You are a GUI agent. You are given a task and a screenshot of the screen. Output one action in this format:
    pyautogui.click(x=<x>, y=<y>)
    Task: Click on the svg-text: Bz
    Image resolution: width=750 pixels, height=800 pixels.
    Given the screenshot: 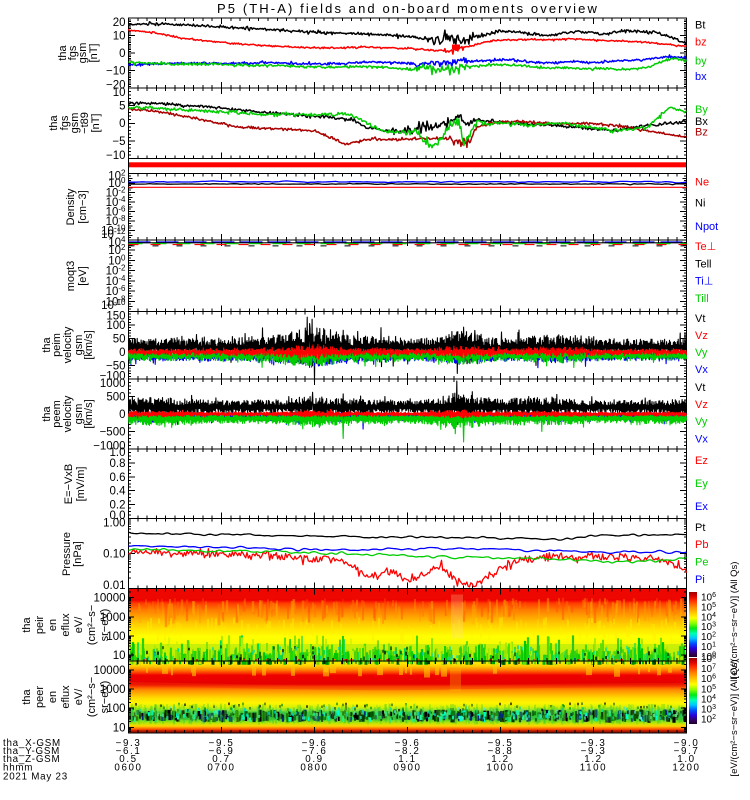 What is the action you would take?
    pyautogui.click(x=701, y=133)
    